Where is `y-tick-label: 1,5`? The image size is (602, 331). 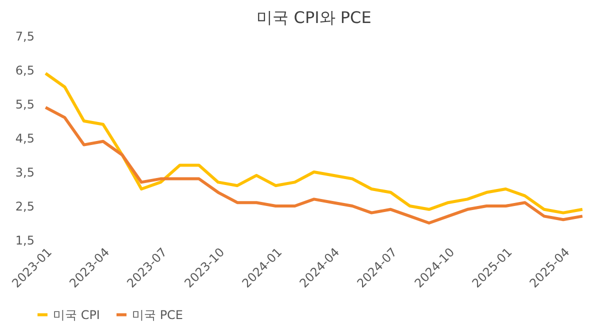
y-tick-label: 1,5 is located at coordinates (24, 241).